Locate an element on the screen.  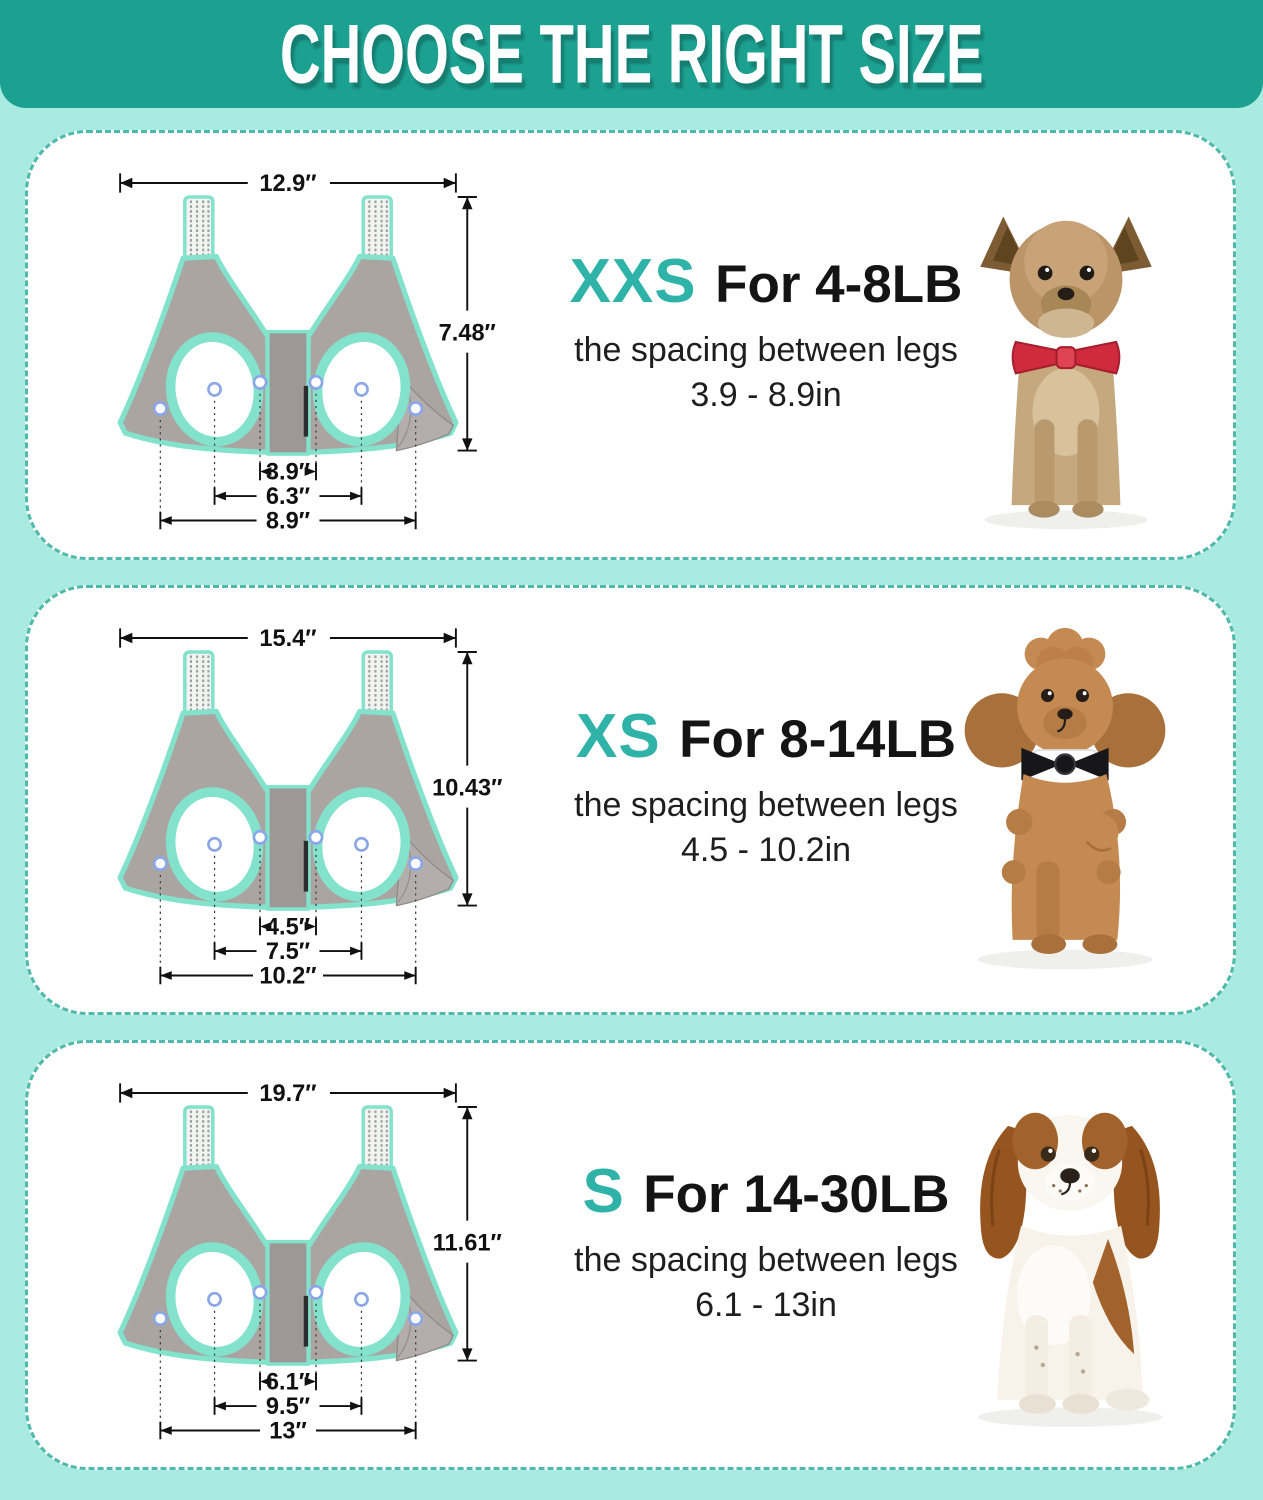
dim-outer-label: 13″ is located at coordinates (288, 1431).